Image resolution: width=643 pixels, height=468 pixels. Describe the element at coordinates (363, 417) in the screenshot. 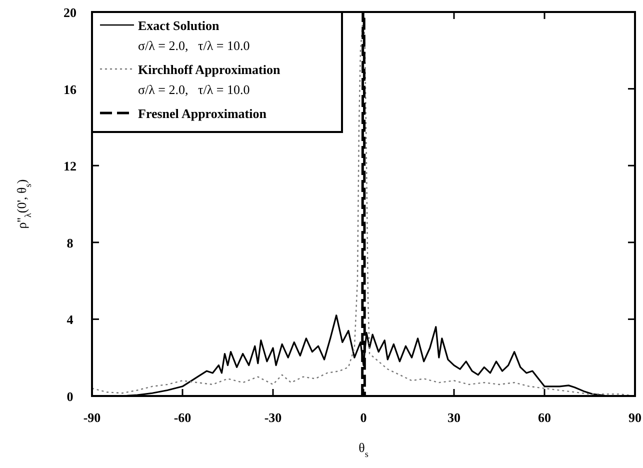

I see `x-tick-label: 0` at that location.